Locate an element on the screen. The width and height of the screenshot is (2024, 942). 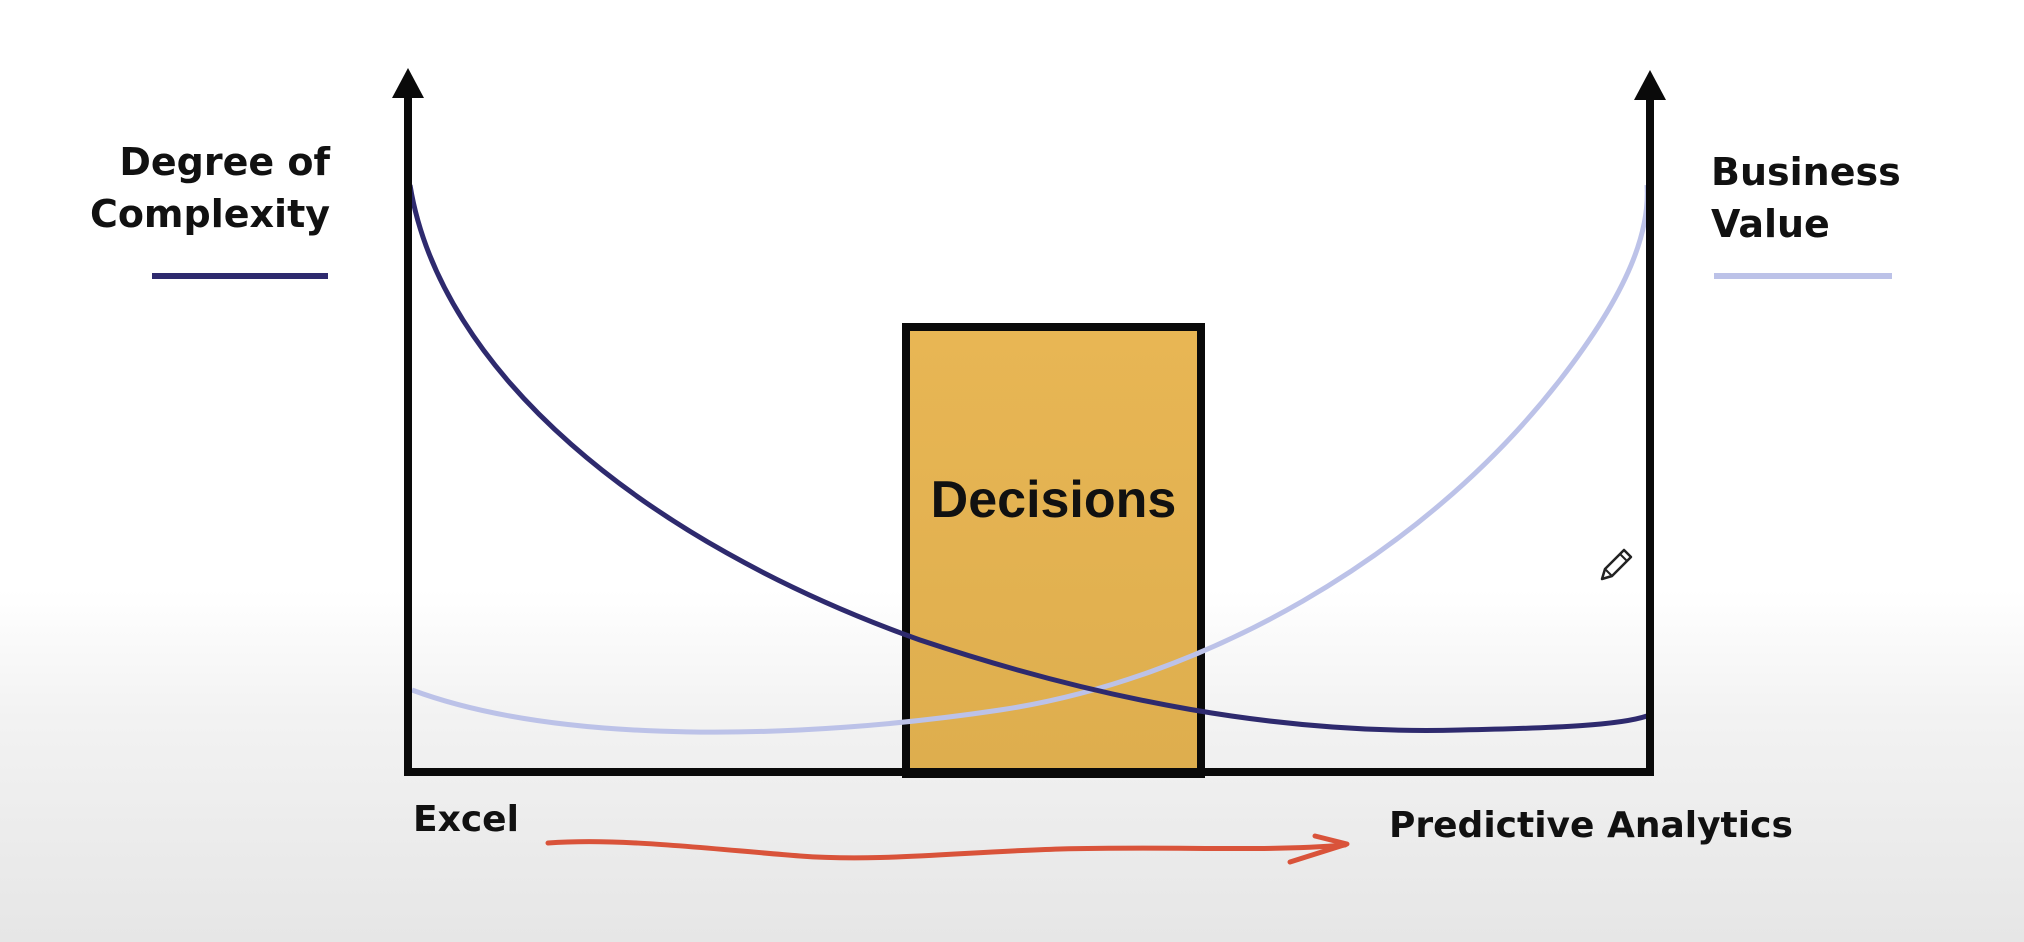
pencil-icon is located at coordinates (1616, 564).